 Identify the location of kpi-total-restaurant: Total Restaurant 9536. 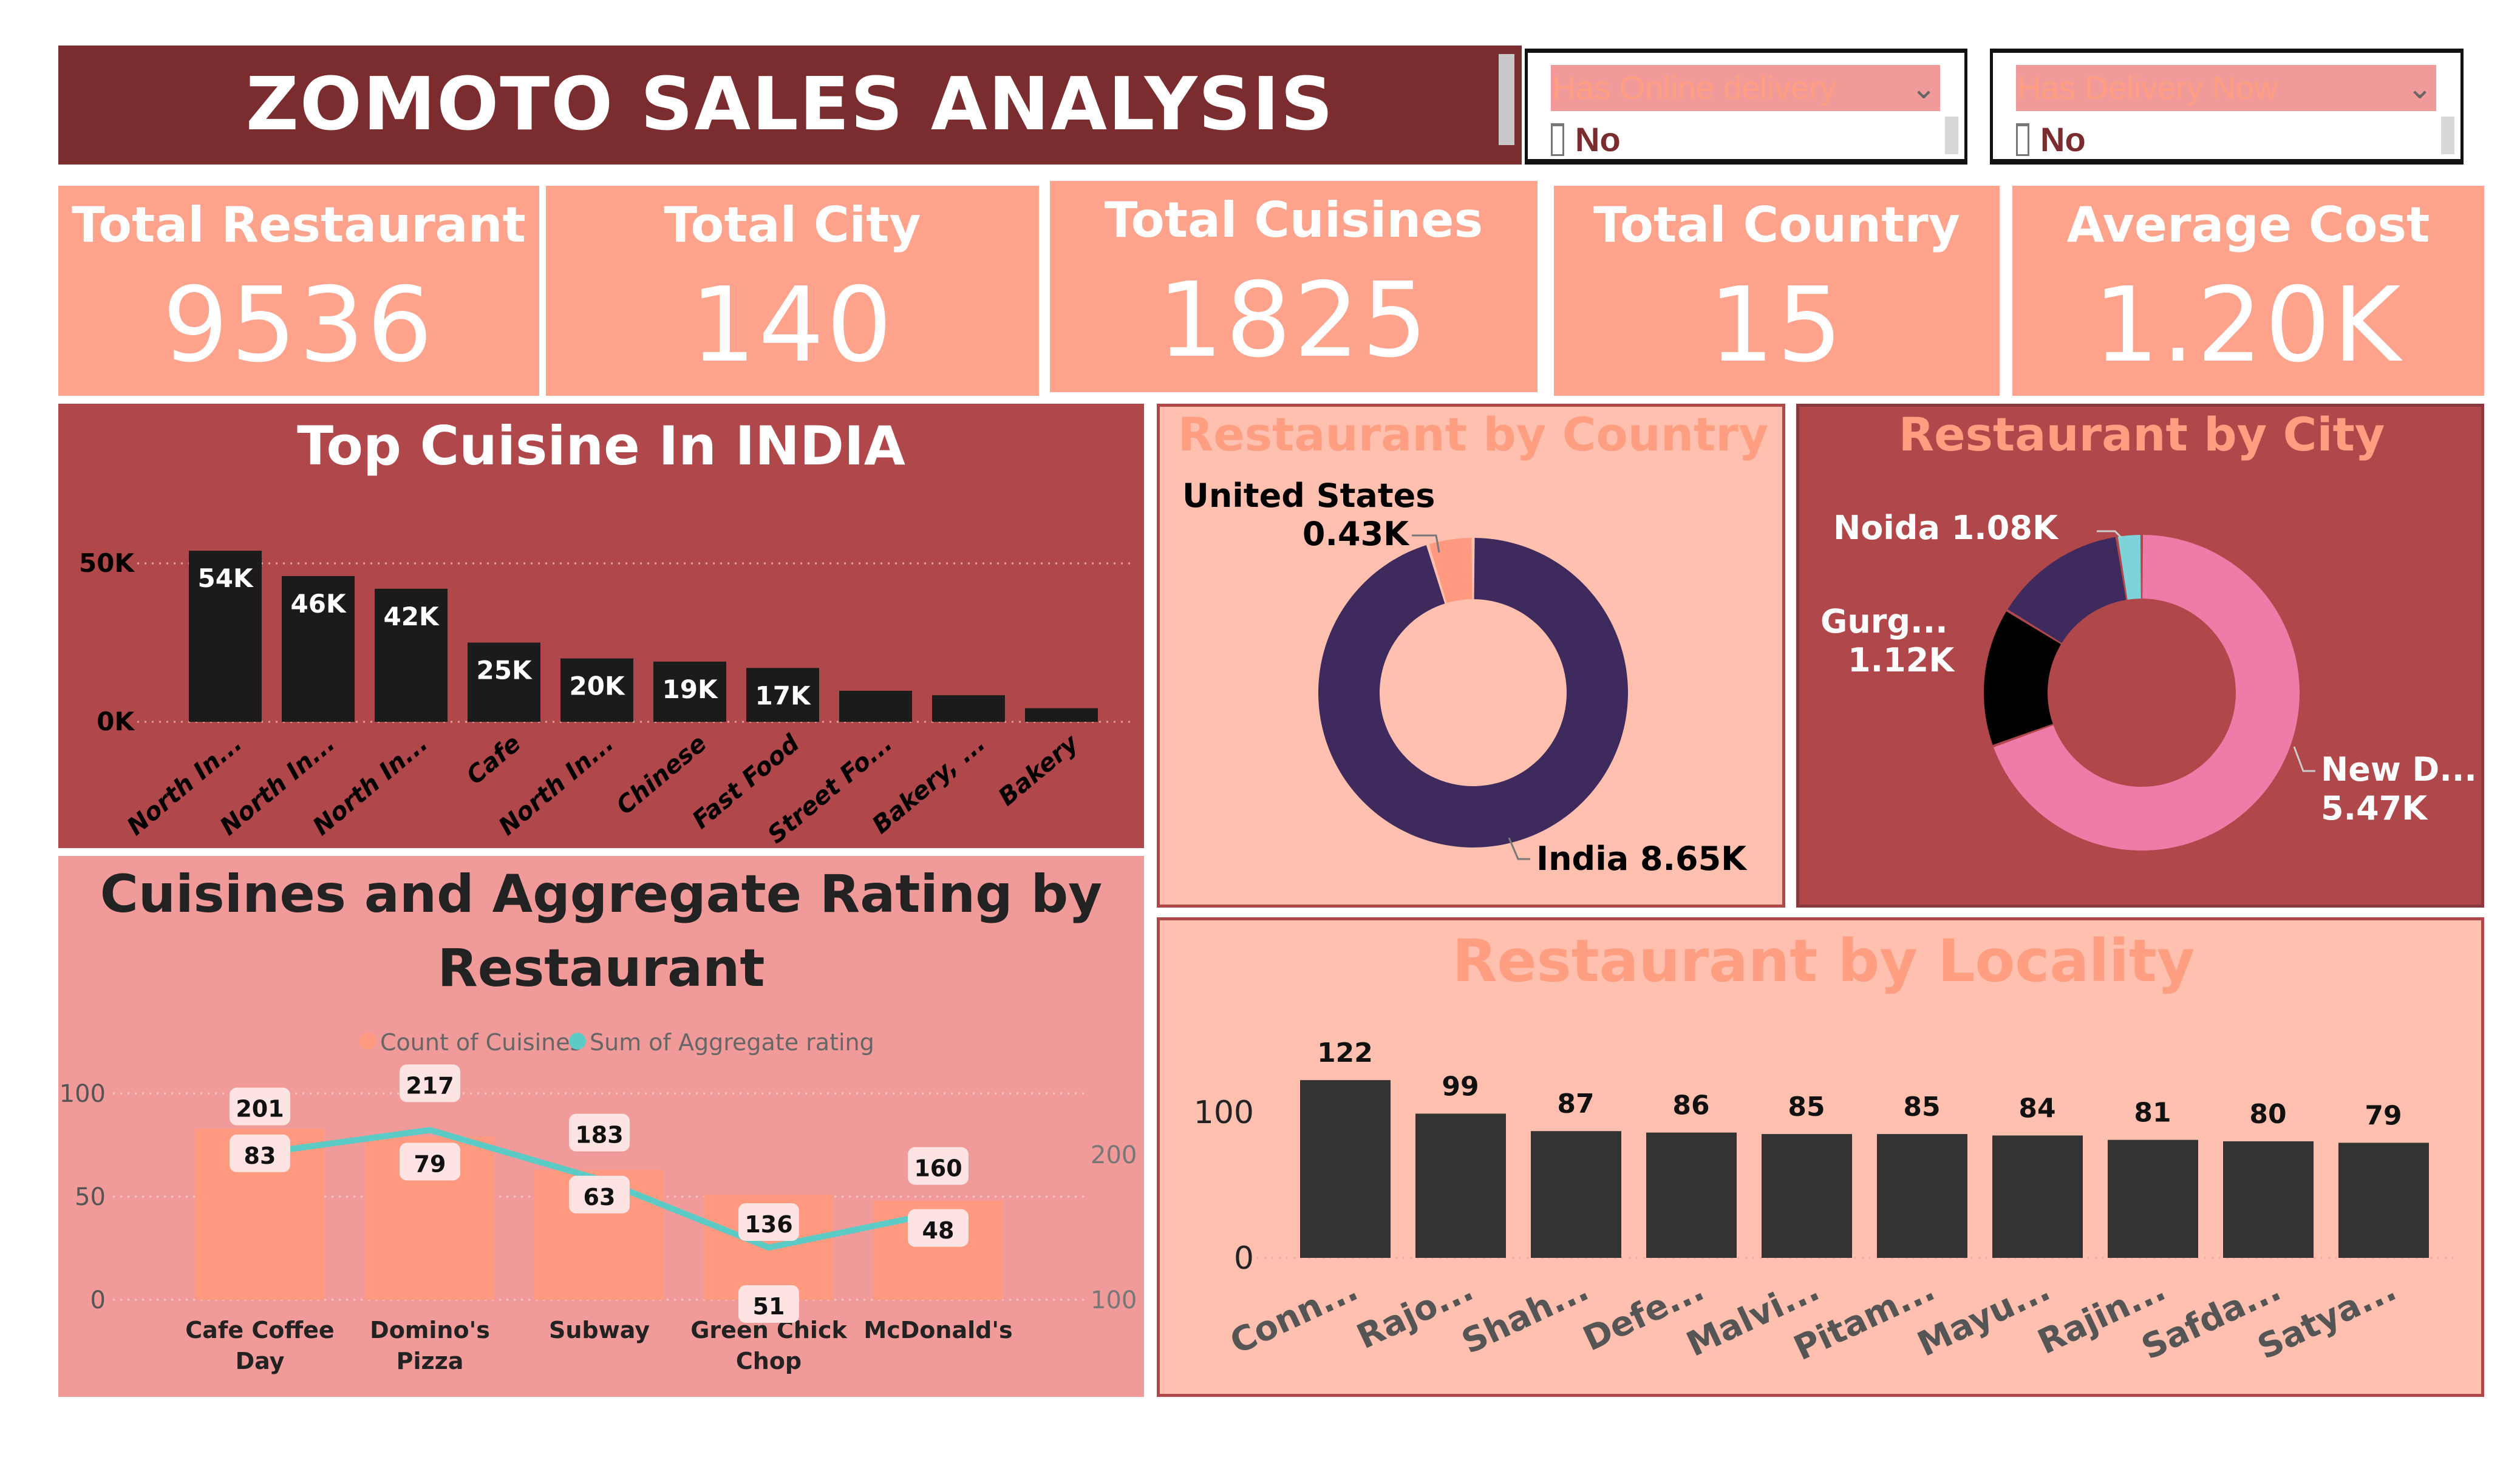
(298, 291).